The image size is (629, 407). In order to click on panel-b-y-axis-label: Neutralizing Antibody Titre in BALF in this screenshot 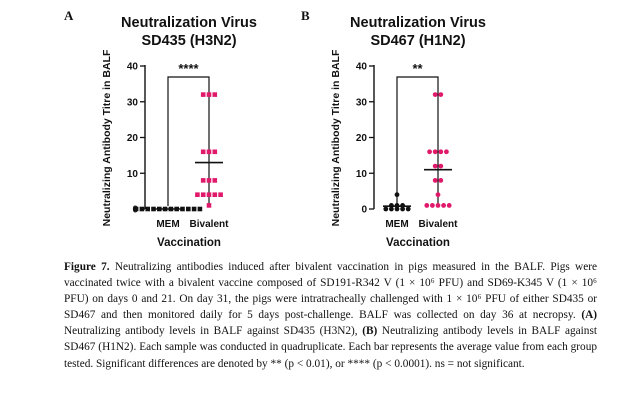, I will do `click(336, 137)`.